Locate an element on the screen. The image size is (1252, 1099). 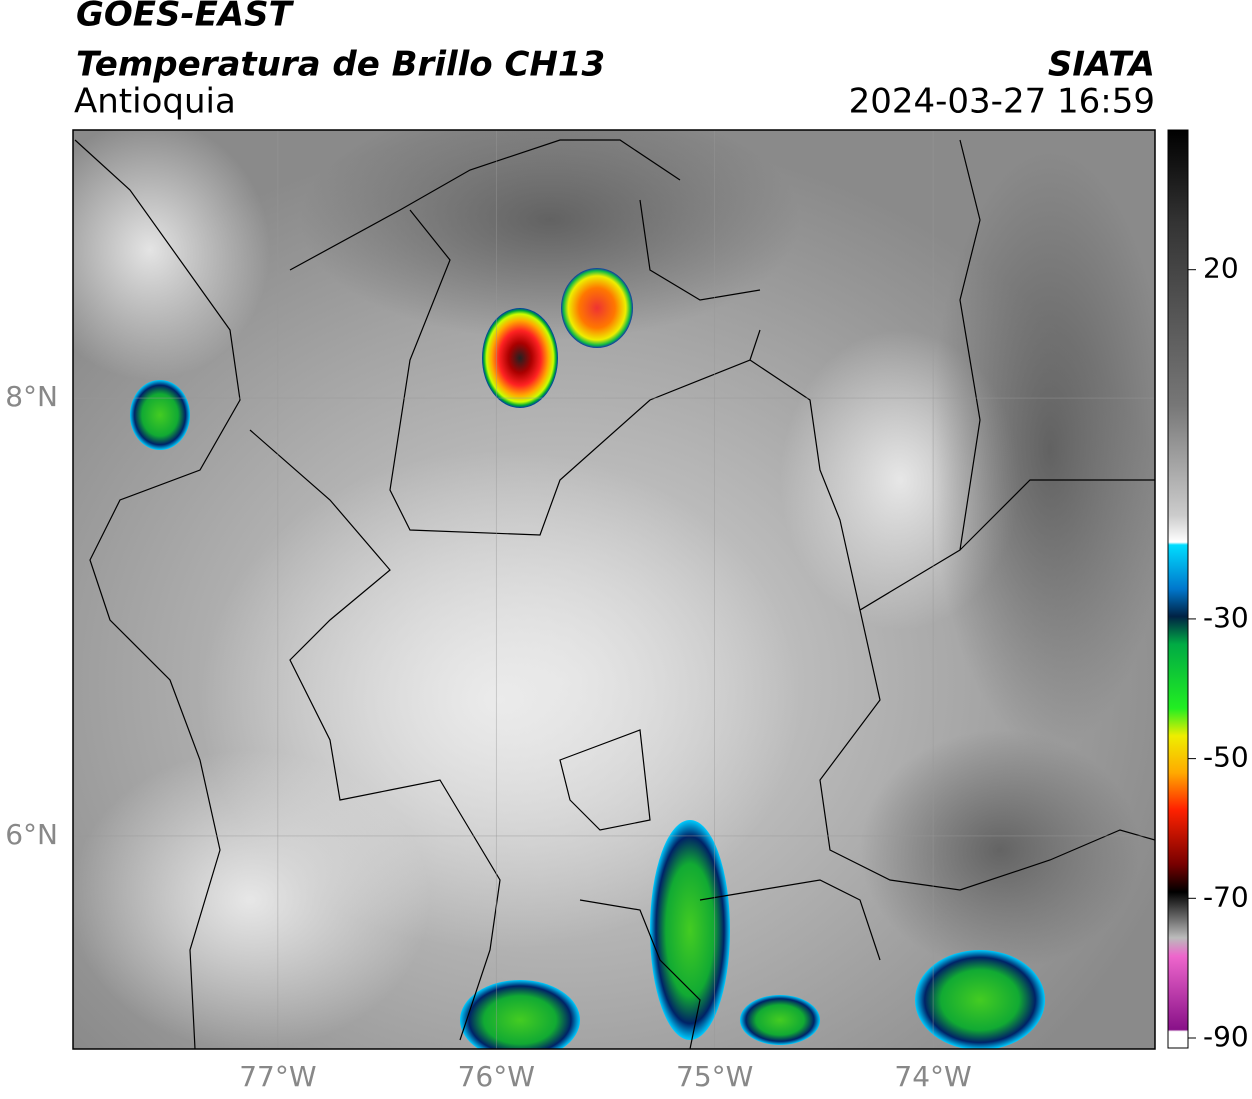
colorbar is located at coordinates (1178, 589).